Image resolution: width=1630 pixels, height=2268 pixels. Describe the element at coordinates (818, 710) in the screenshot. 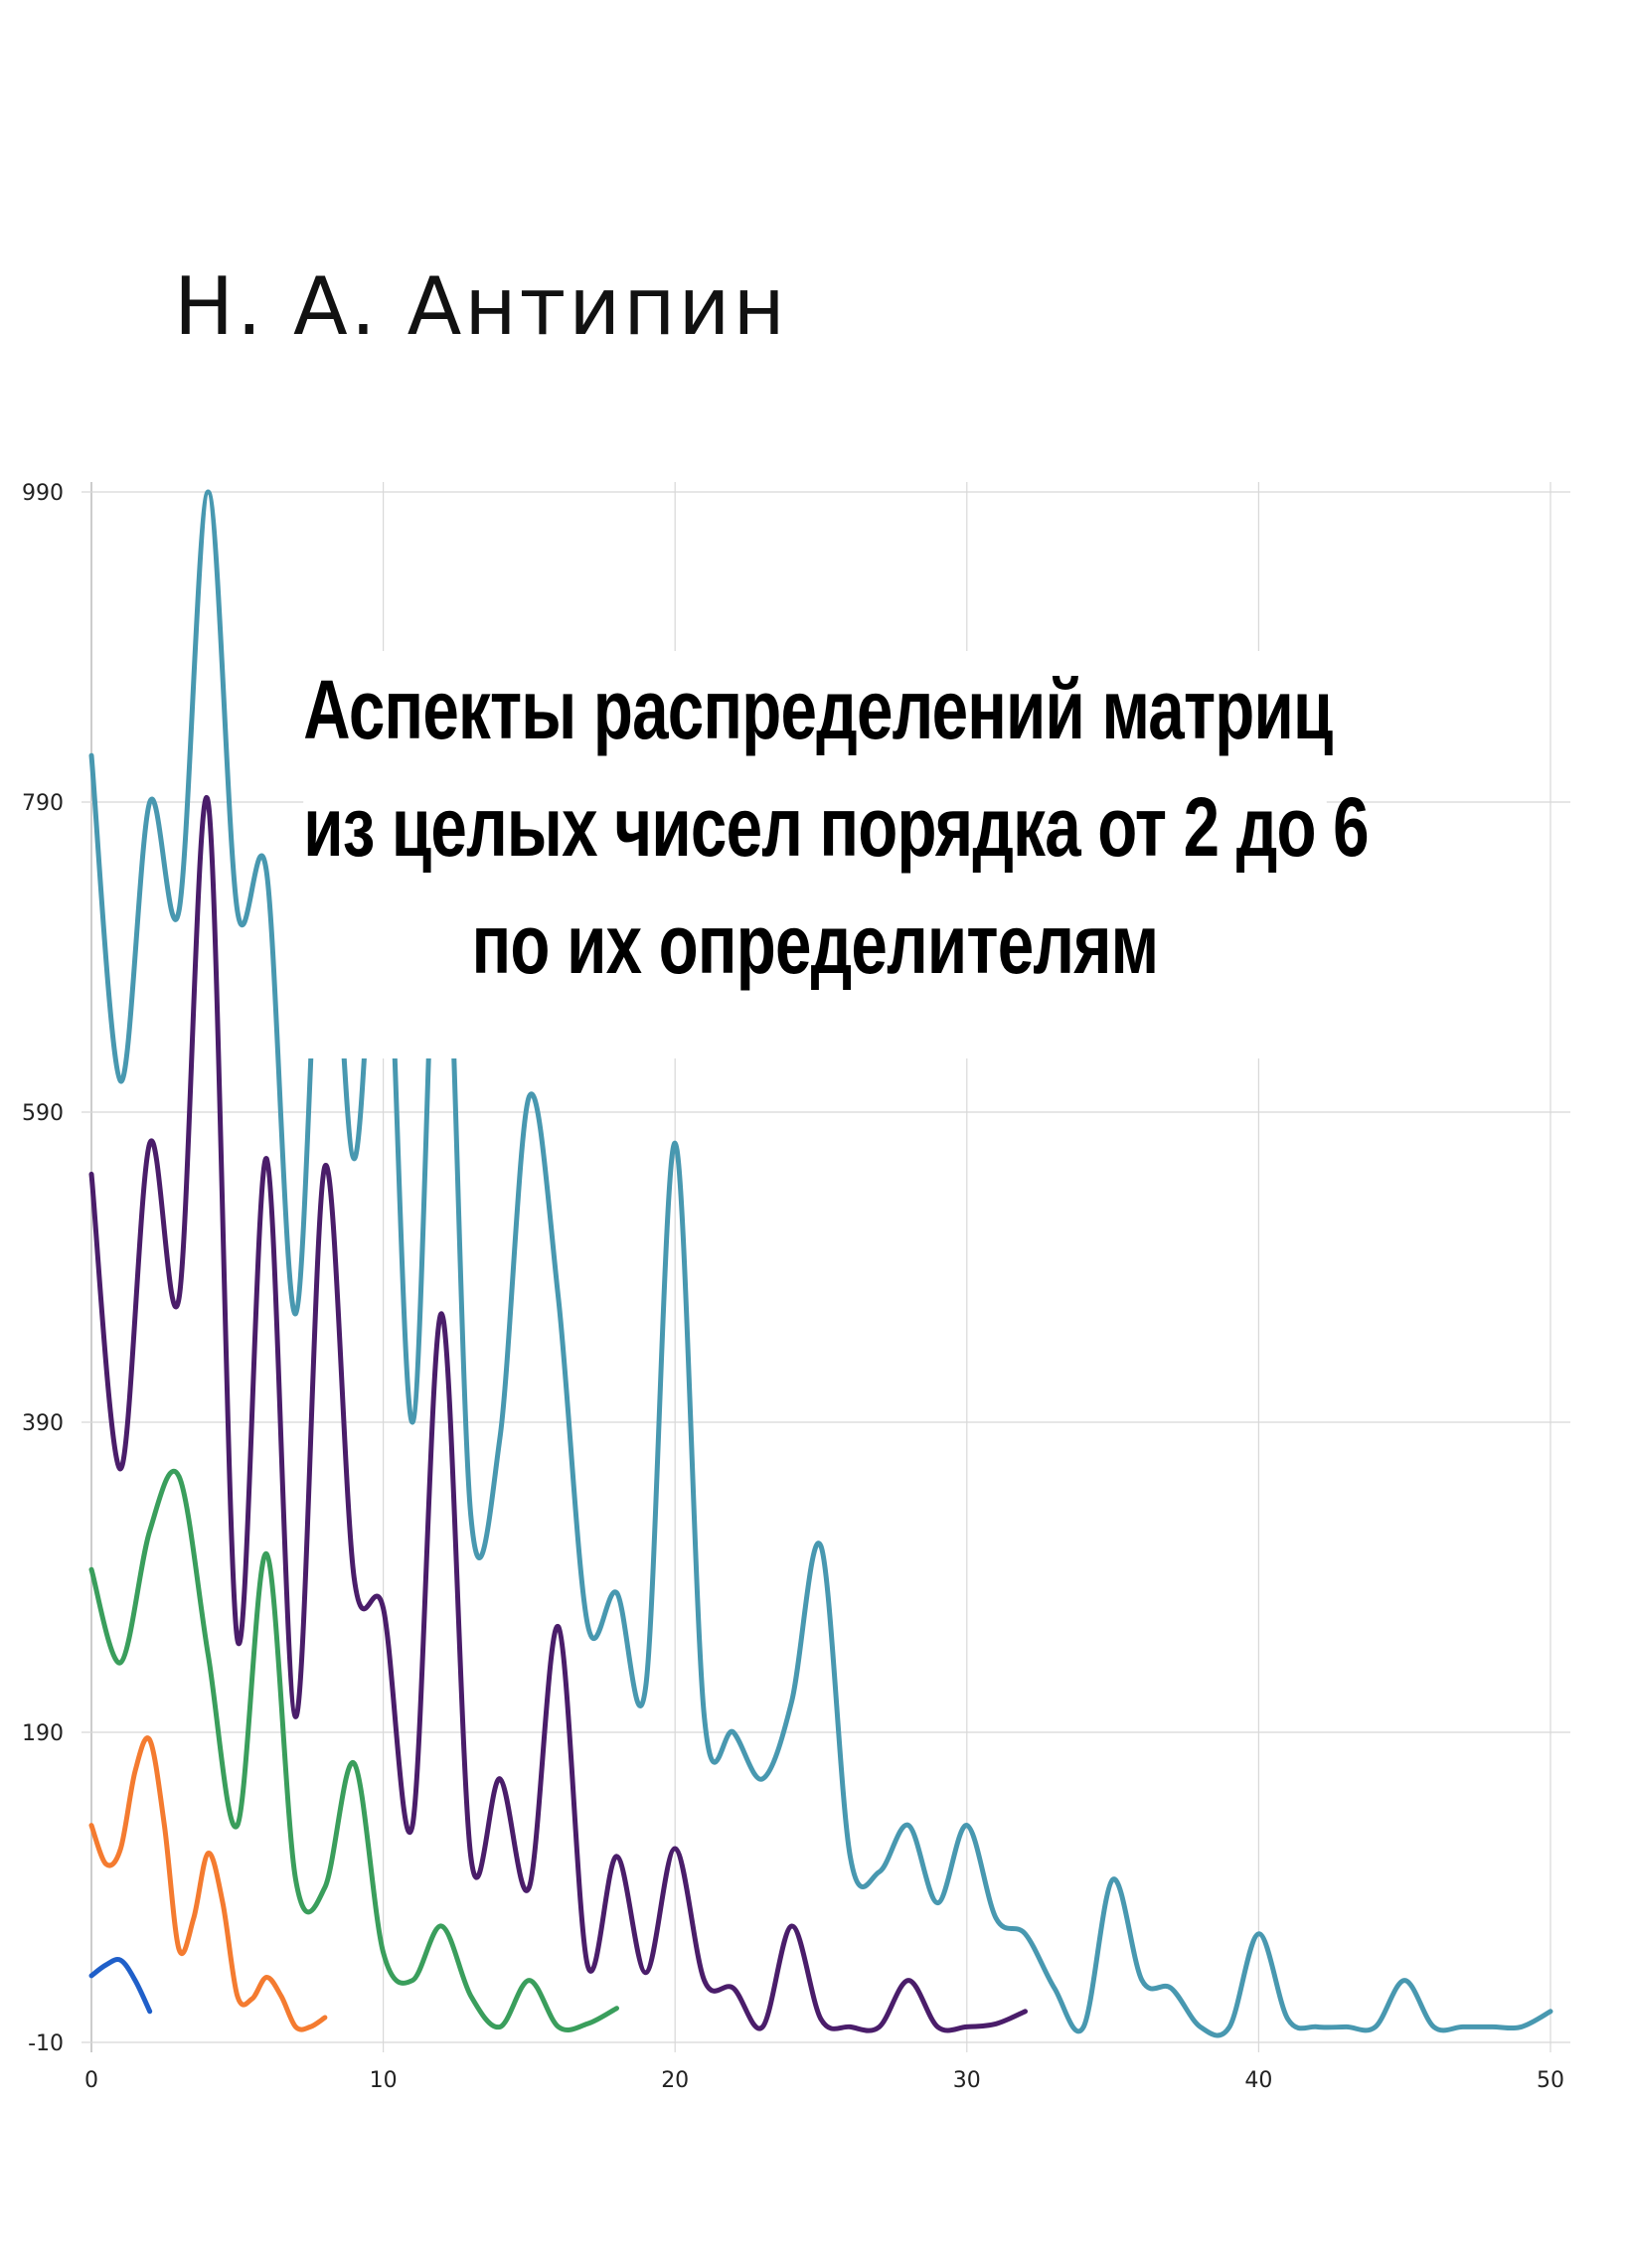

I see `title-line-1: Аспекты распределений матриц` at that location.